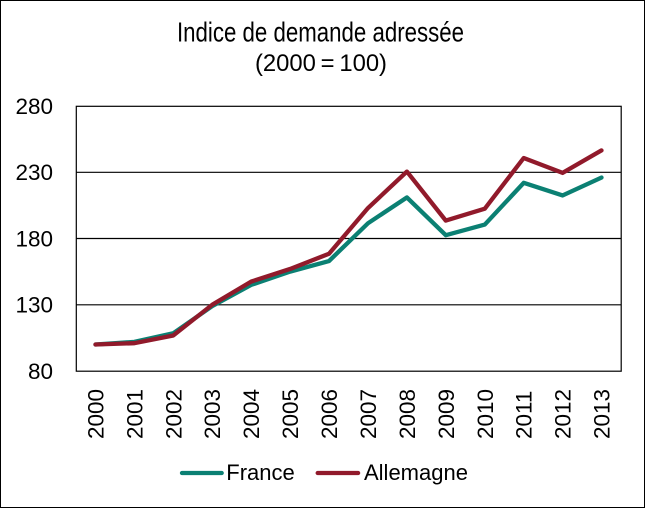 This screenshot has height=508, width=645. Describe the element at coordinates (290, 414) in the screenshot. I see `svg-text: 2005` at that location.